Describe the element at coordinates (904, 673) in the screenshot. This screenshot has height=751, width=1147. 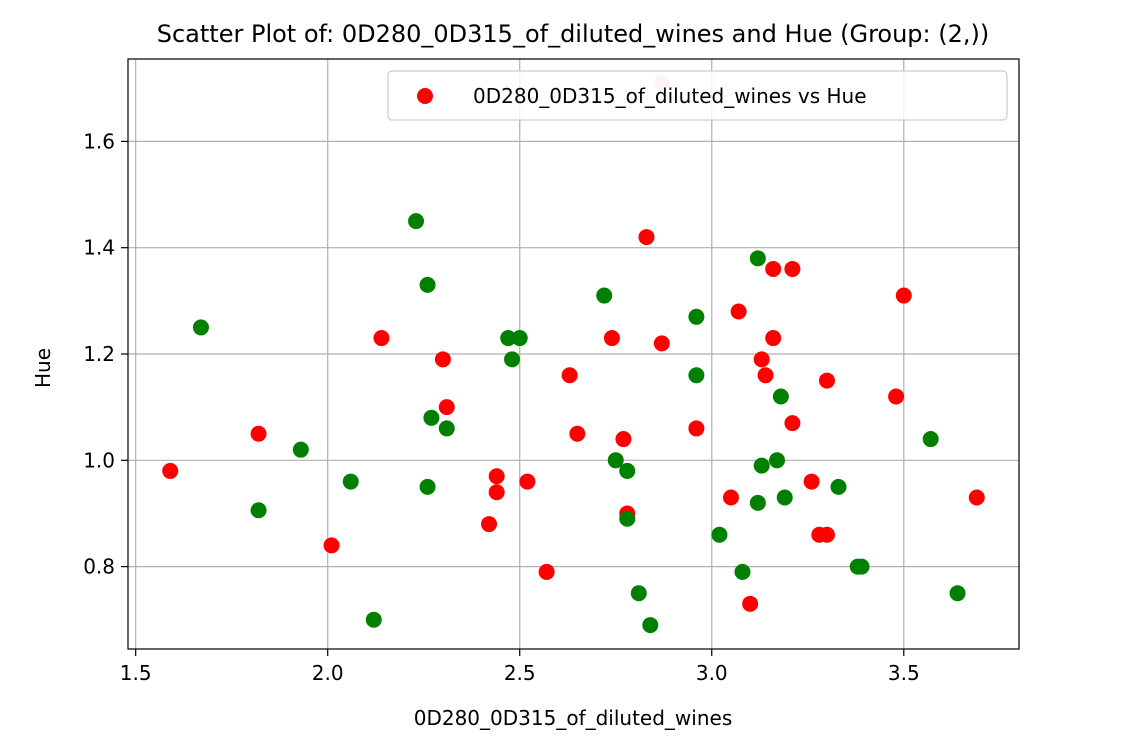
I see `x-tick-label: 3.5` at that location.